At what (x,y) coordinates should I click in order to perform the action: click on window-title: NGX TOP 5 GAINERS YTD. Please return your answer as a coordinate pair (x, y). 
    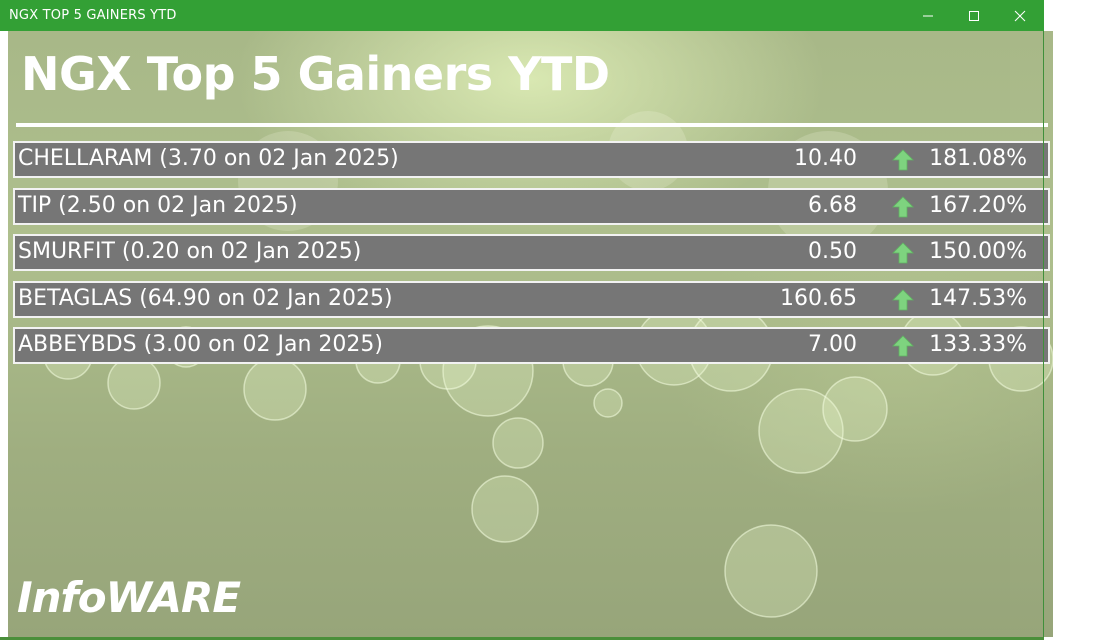
    Looking at the image, I should click on (93, 15).